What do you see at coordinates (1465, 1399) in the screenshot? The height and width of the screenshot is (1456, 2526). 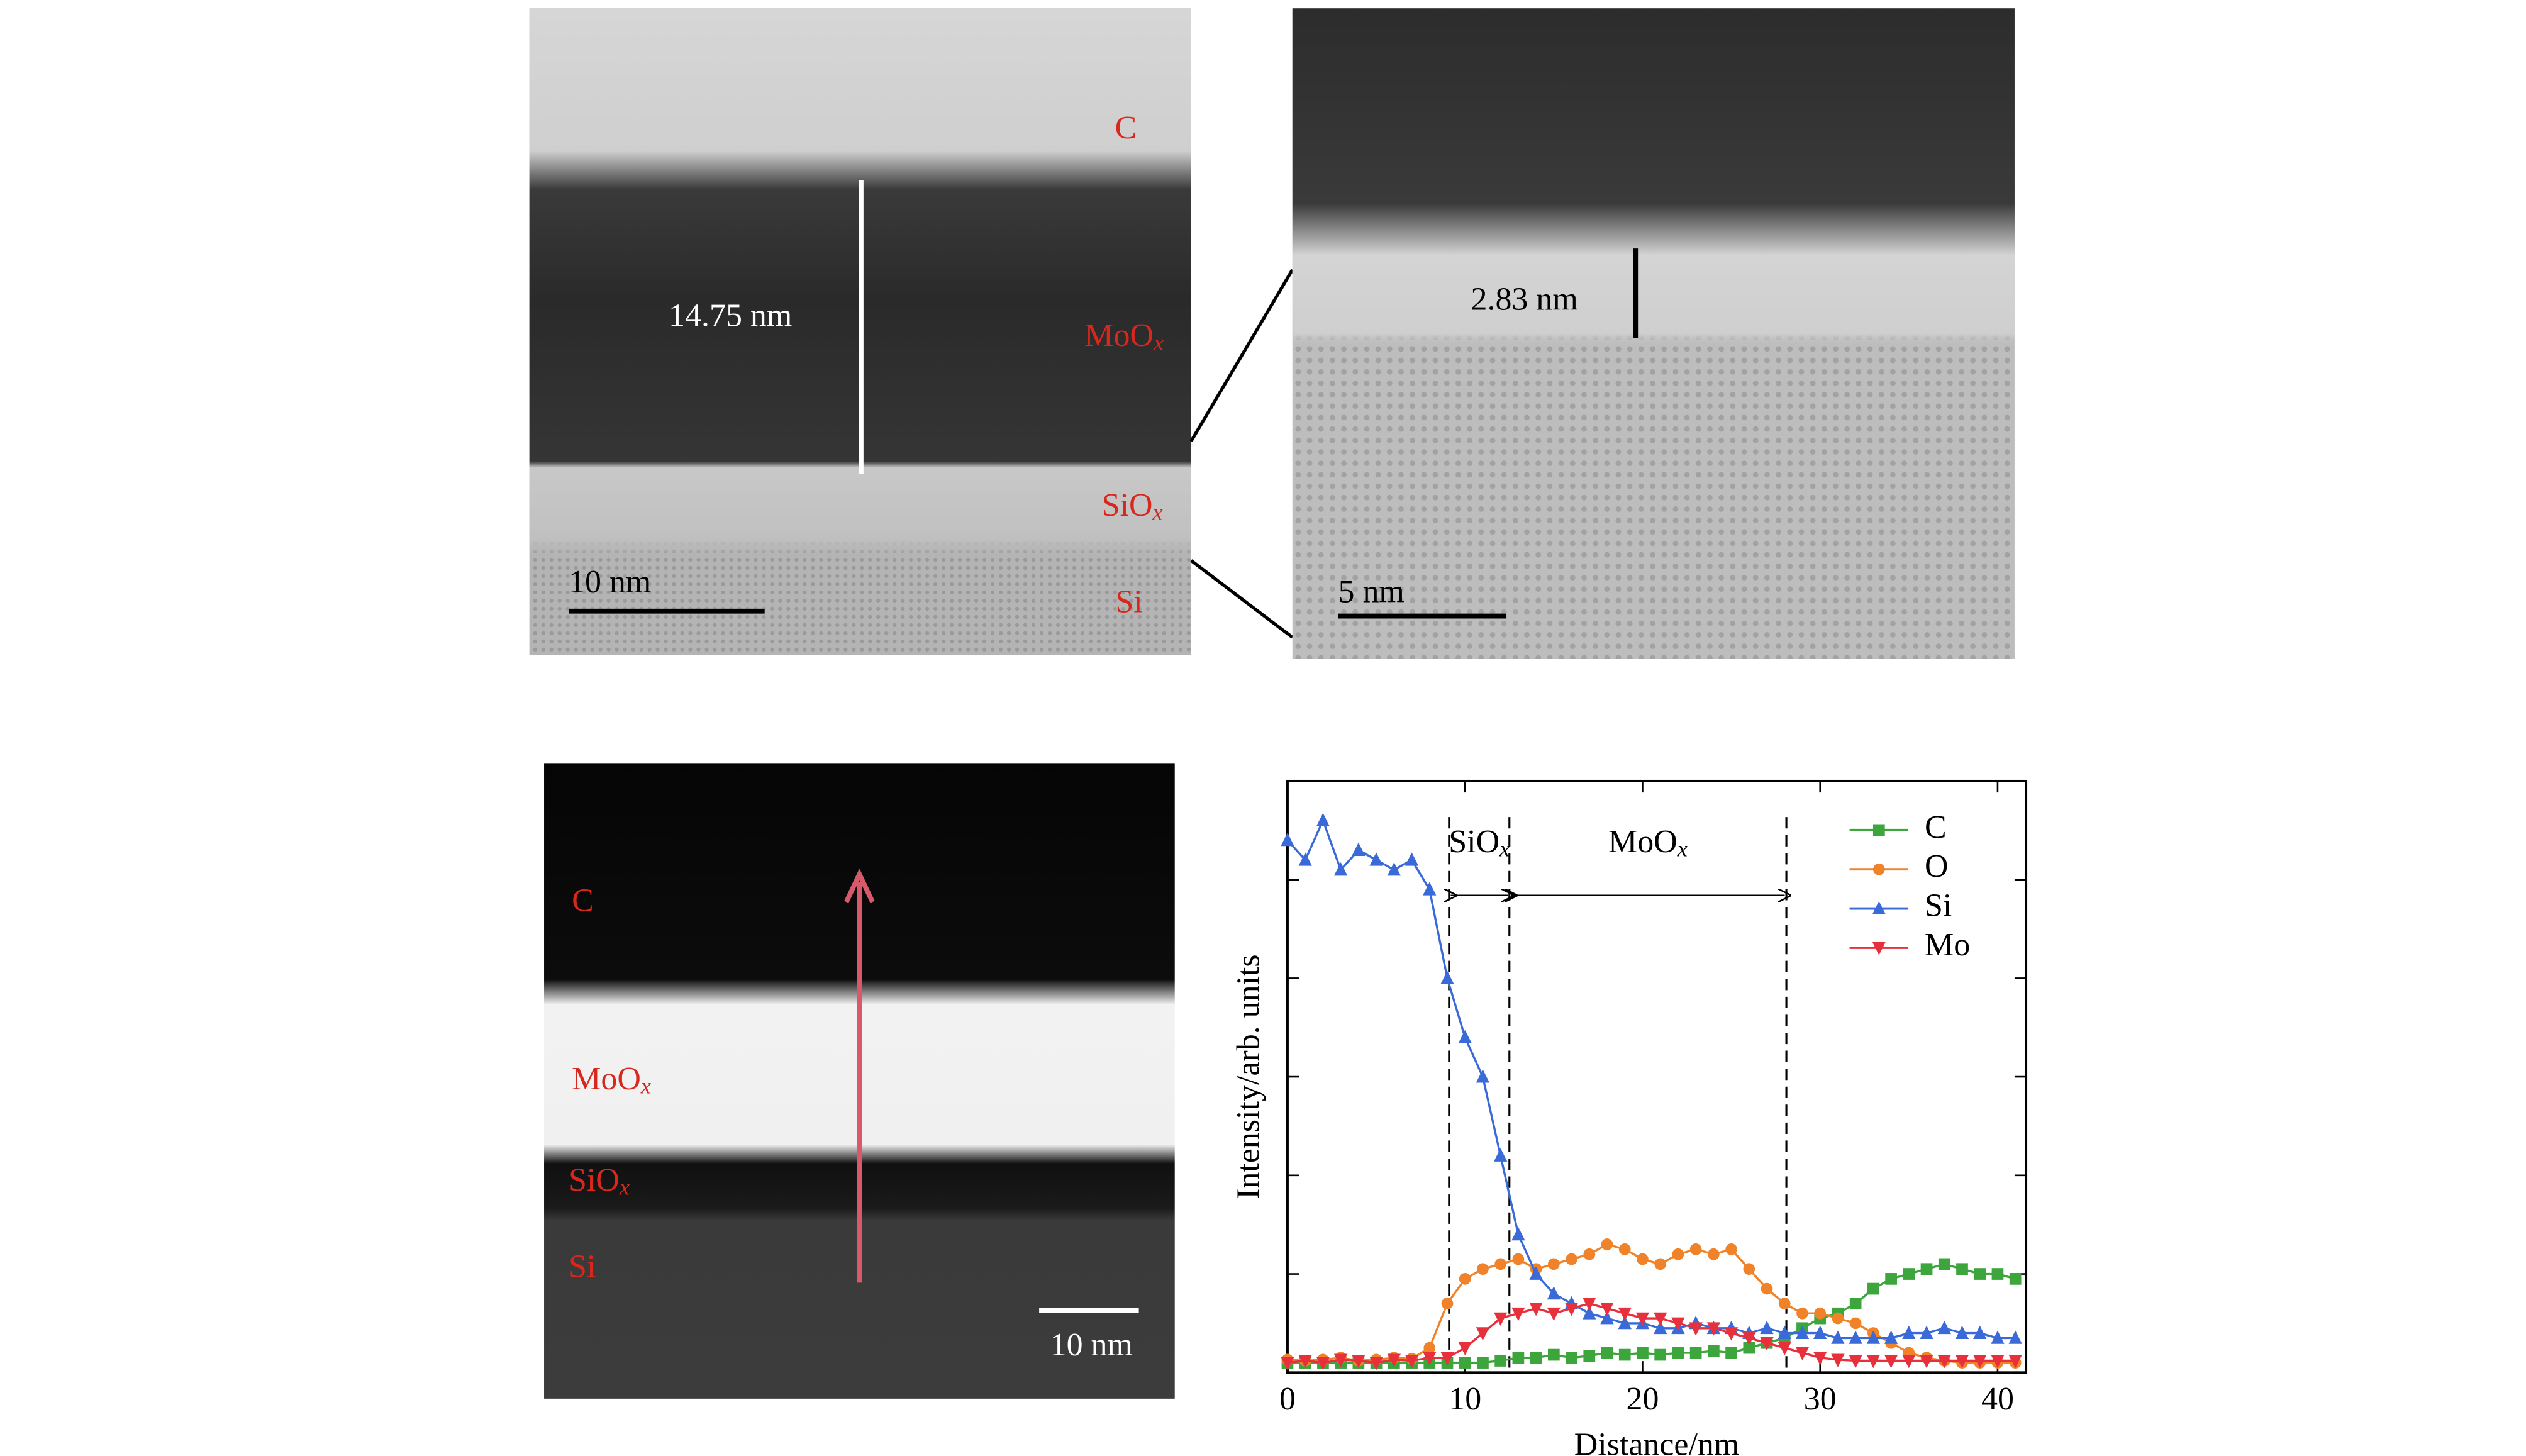 I see `x-tick-label: 10` at bounding box center [1465, 1399].